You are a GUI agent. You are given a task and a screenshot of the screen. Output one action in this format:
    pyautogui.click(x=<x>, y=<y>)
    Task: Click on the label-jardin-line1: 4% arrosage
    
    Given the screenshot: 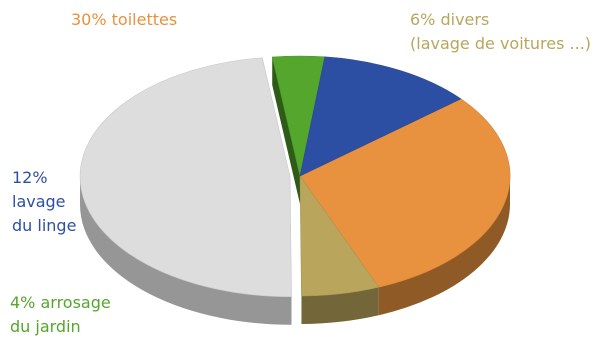 What is the action you would take?
    pyautogui.click(x=60, y=302)
    